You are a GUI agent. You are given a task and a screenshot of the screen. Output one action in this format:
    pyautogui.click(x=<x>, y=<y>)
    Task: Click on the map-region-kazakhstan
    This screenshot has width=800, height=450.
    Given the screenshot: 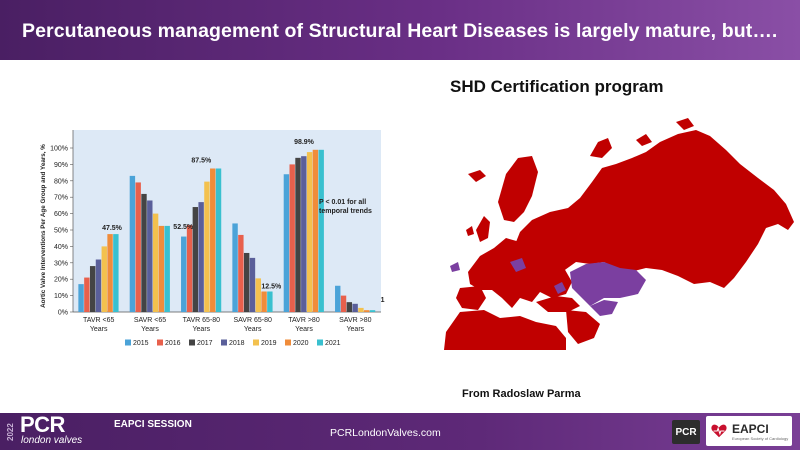 What is the action you would take?
    pyautogui.click(x=608, y=284)
    